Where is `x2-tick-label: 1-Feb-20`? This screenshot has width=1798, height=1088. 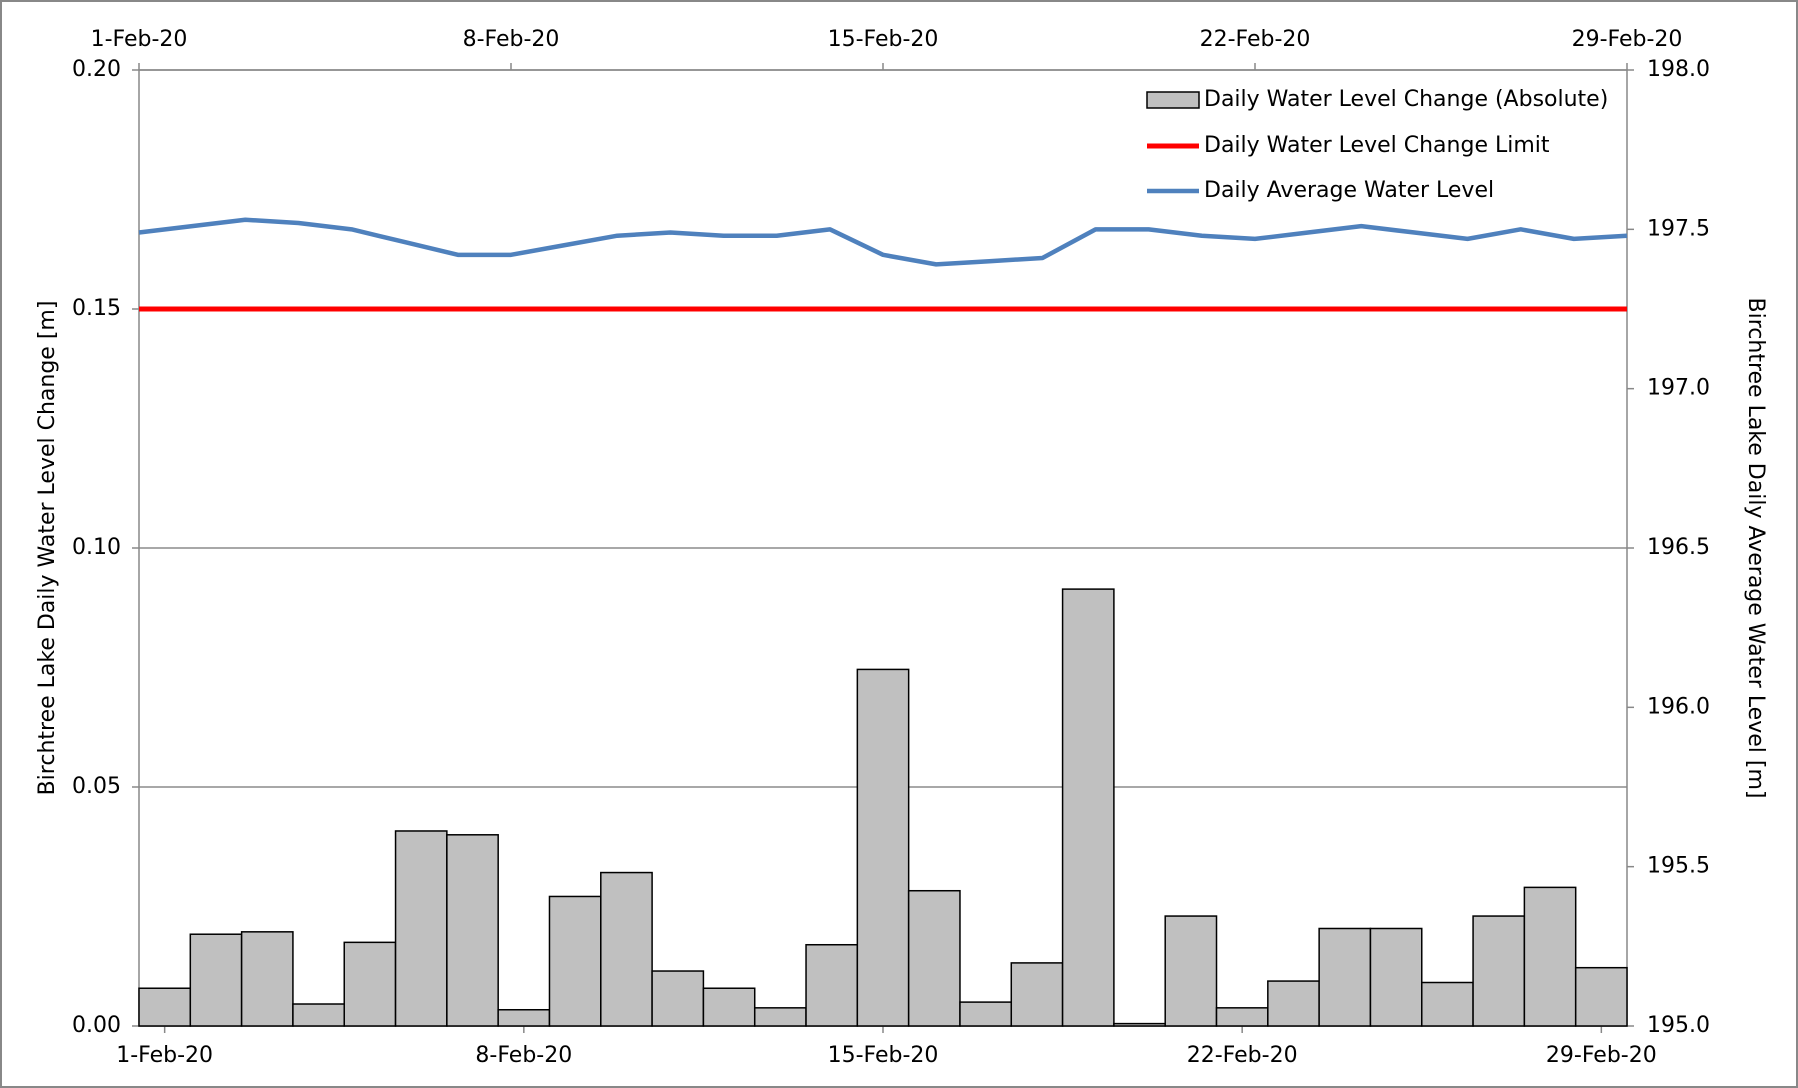
x2-tick-label: 1-Feb-20 is located at coordinates (139, 39).